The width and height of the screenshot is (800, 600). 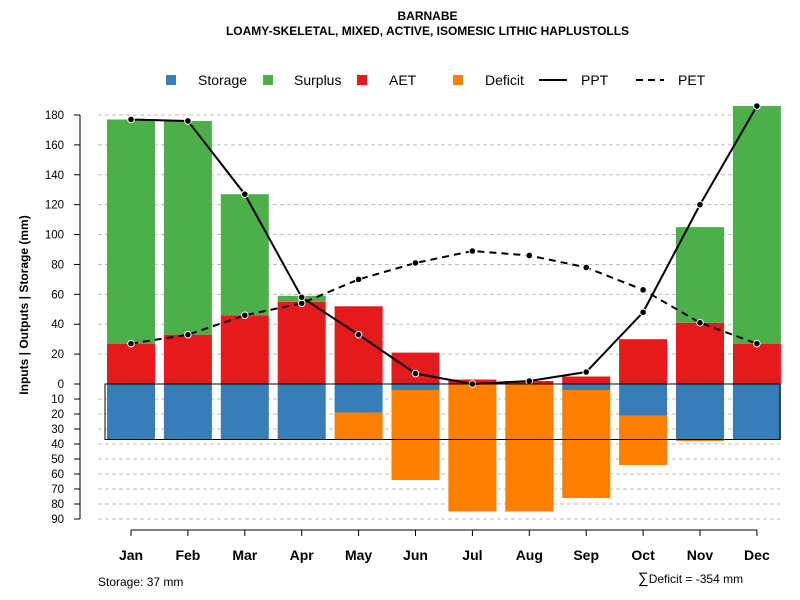 I want to click on x-tick-label: Oct, so click(x=643, y=555).